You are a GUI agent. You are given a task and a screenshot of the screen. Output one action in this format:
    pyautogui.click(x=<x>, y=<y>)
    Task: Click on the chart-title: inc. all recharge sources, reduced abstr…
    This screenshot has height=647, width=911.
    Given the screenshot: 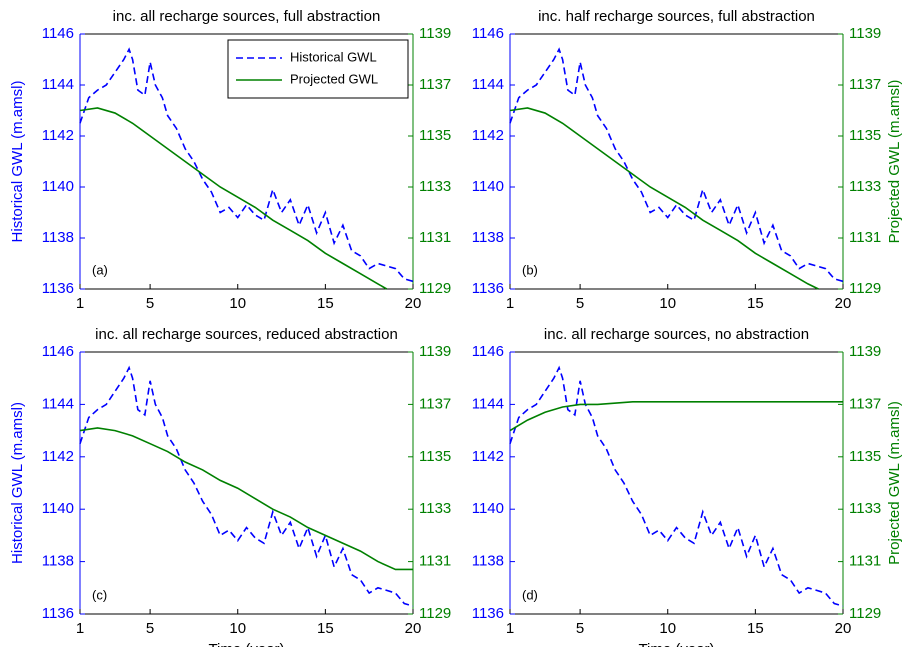 What is the action you would take?
    pyautogui.click(x=246, y=334)
    